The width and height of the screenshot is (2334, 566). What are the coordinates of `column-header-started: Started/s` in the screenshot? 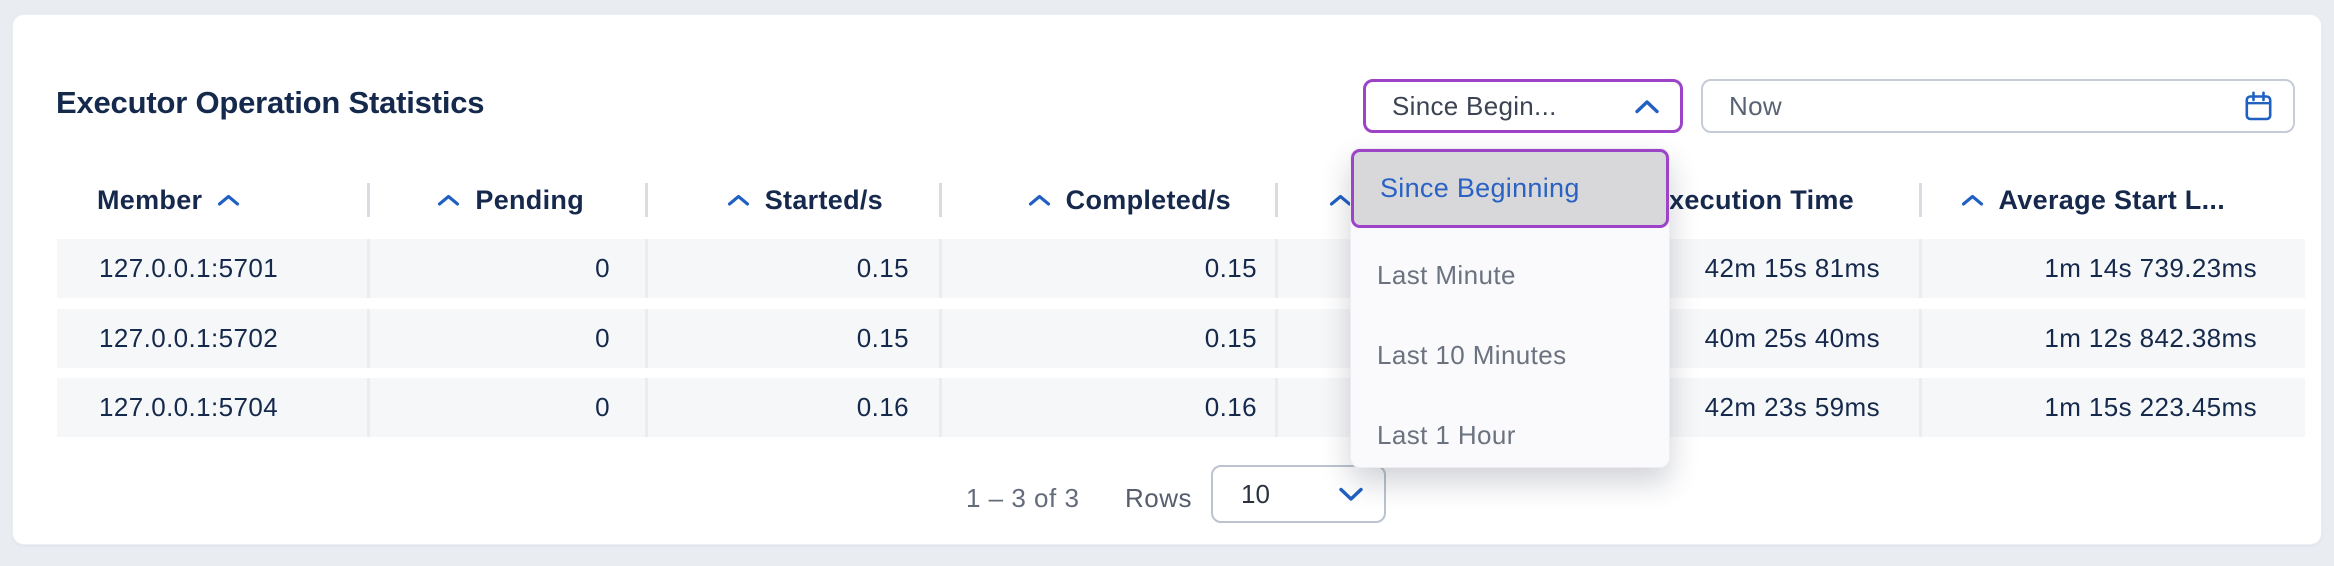 It's located at (805, 200).